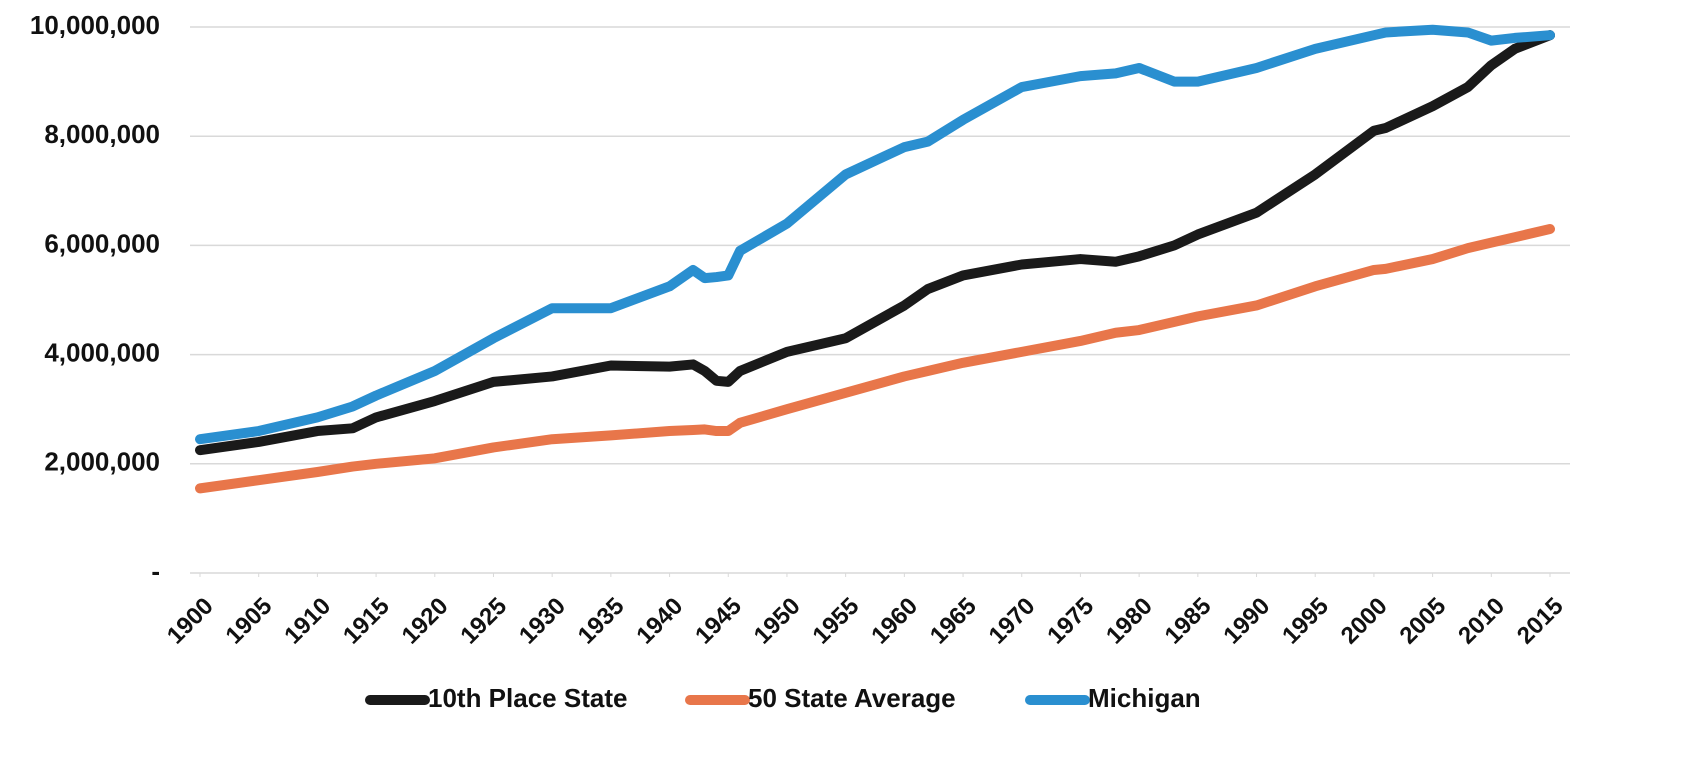  I want to click on legend-label: 50 State Average, so click(852, 698).